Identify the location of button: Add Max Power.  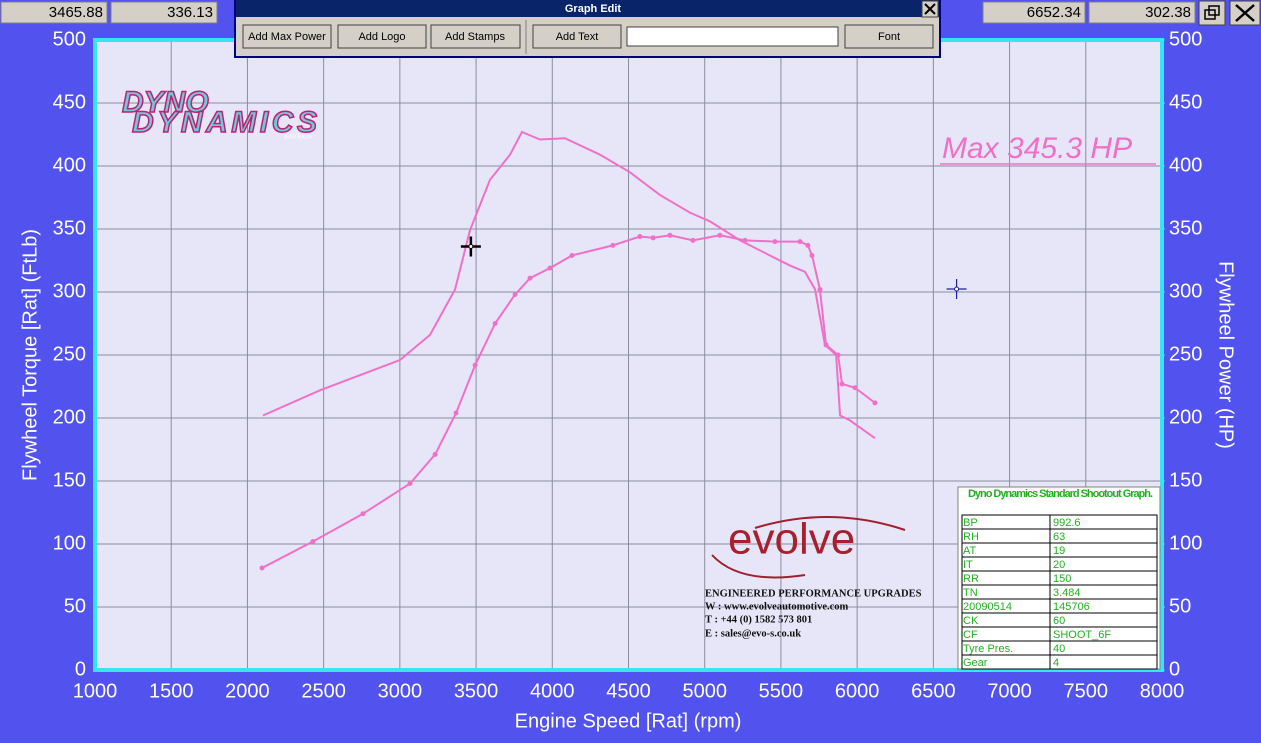
(287, 36).